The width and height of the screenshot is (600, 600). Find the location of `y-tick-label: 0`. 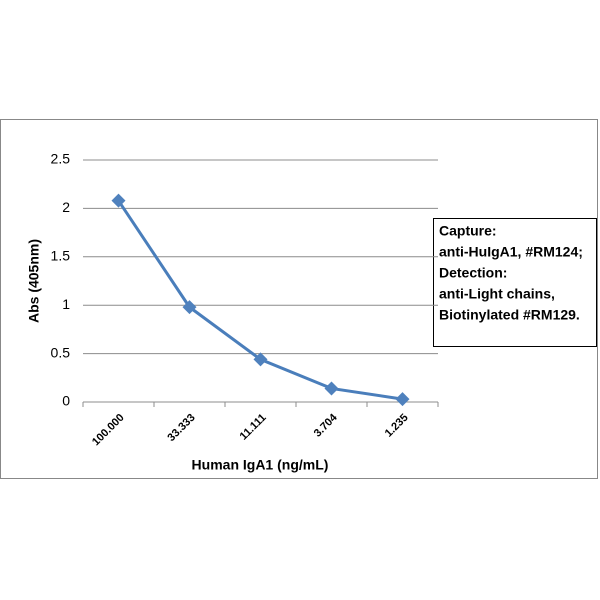

y-tick-label: 0 is located at coordinates (66, 401).